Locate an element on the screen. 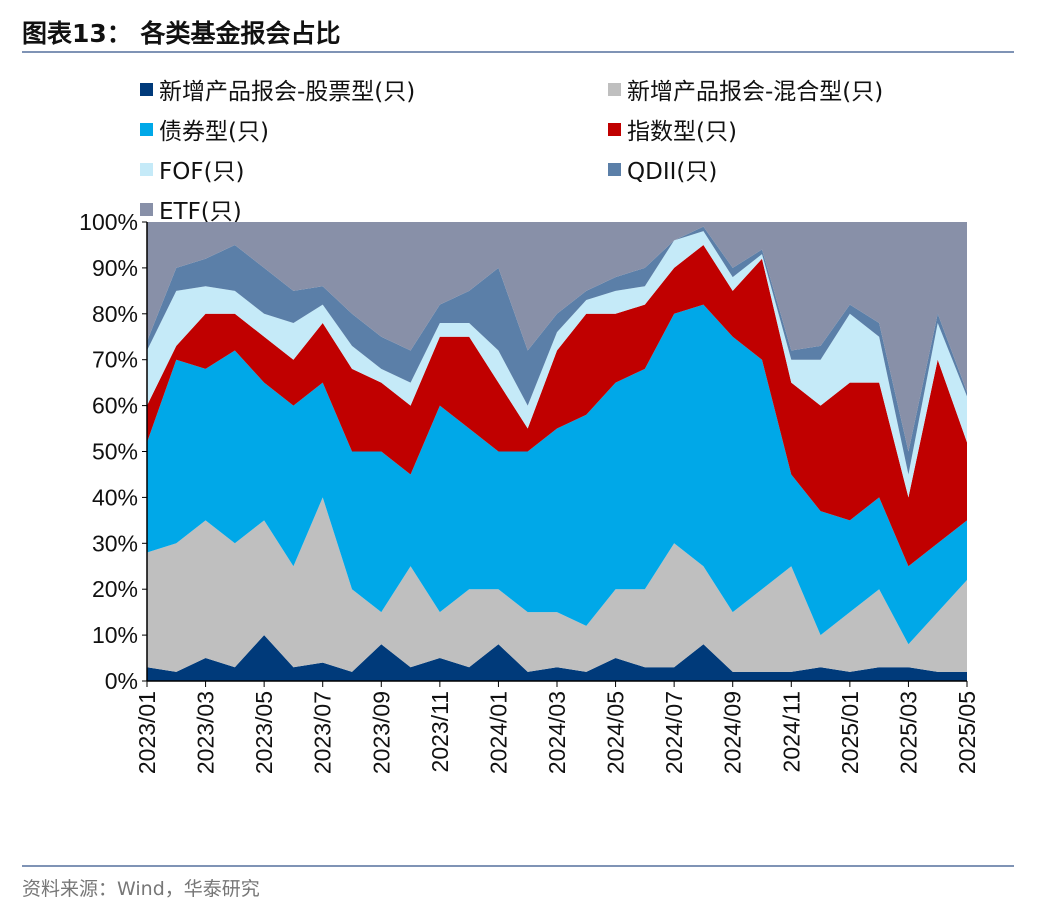 This screenshot has width=1048, height=916. legend-label: ETF(只) is located at coordinates (200, 212).